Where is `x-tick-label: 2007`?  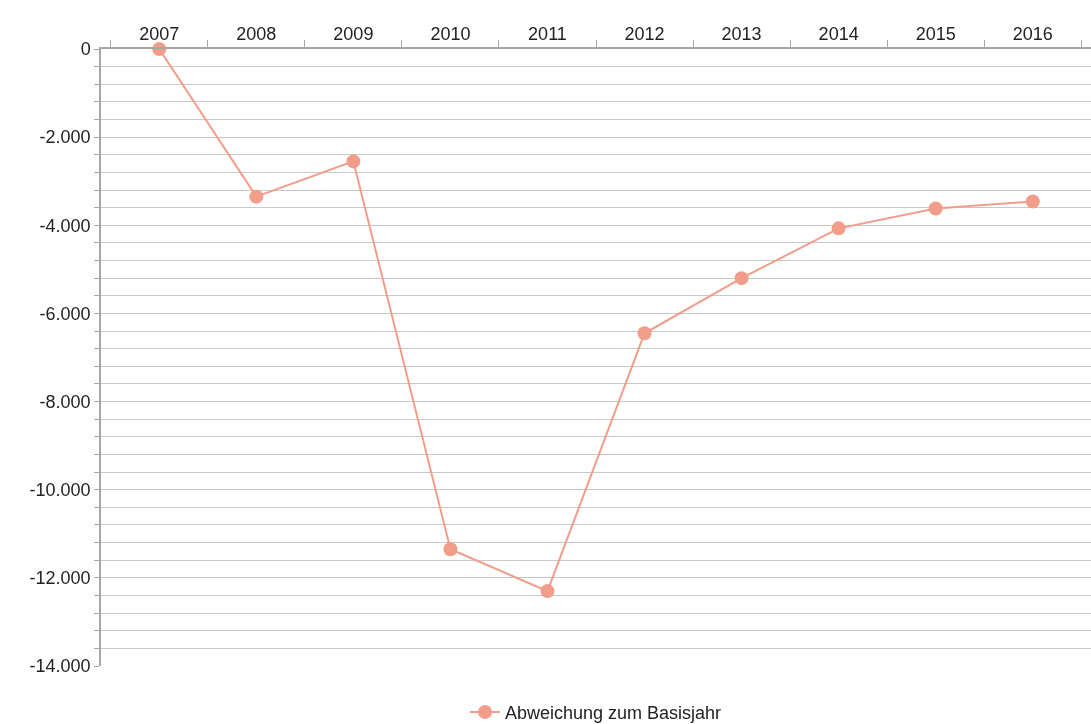 x-tick-label: 2007 is located at coordinates (159, 34).